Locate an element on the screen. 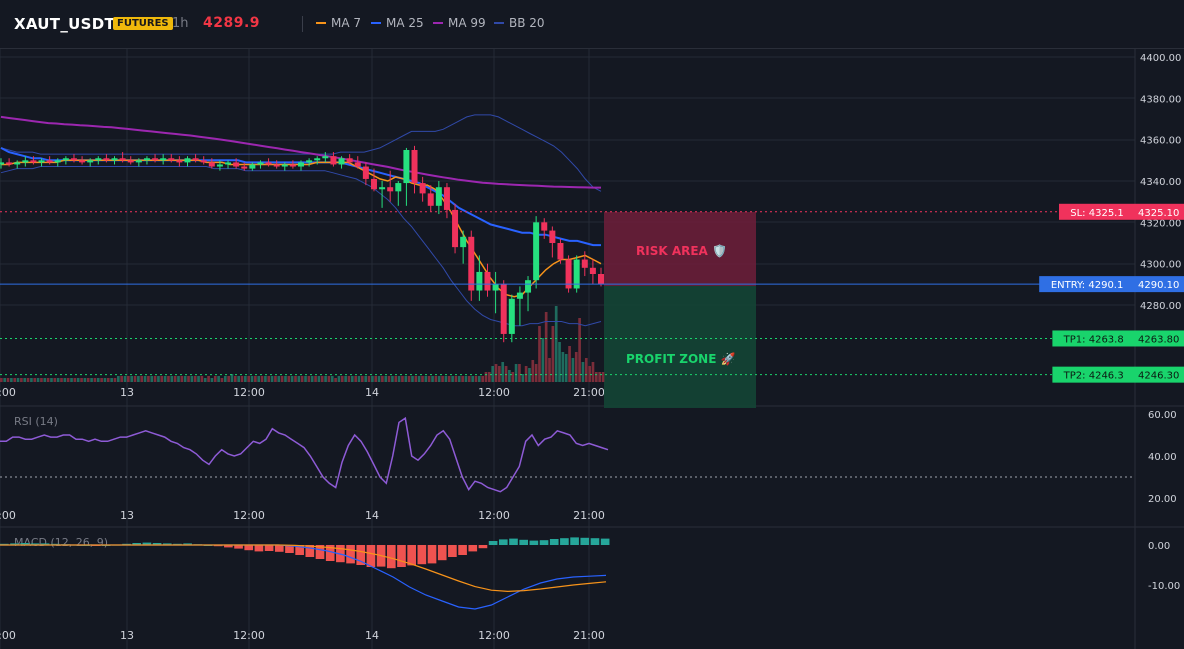 The image size is (1184, 649). trade-zones: RISK AREA 🛡️ PROFIT ZONE 🚀 is located at coordinates (680, 310).